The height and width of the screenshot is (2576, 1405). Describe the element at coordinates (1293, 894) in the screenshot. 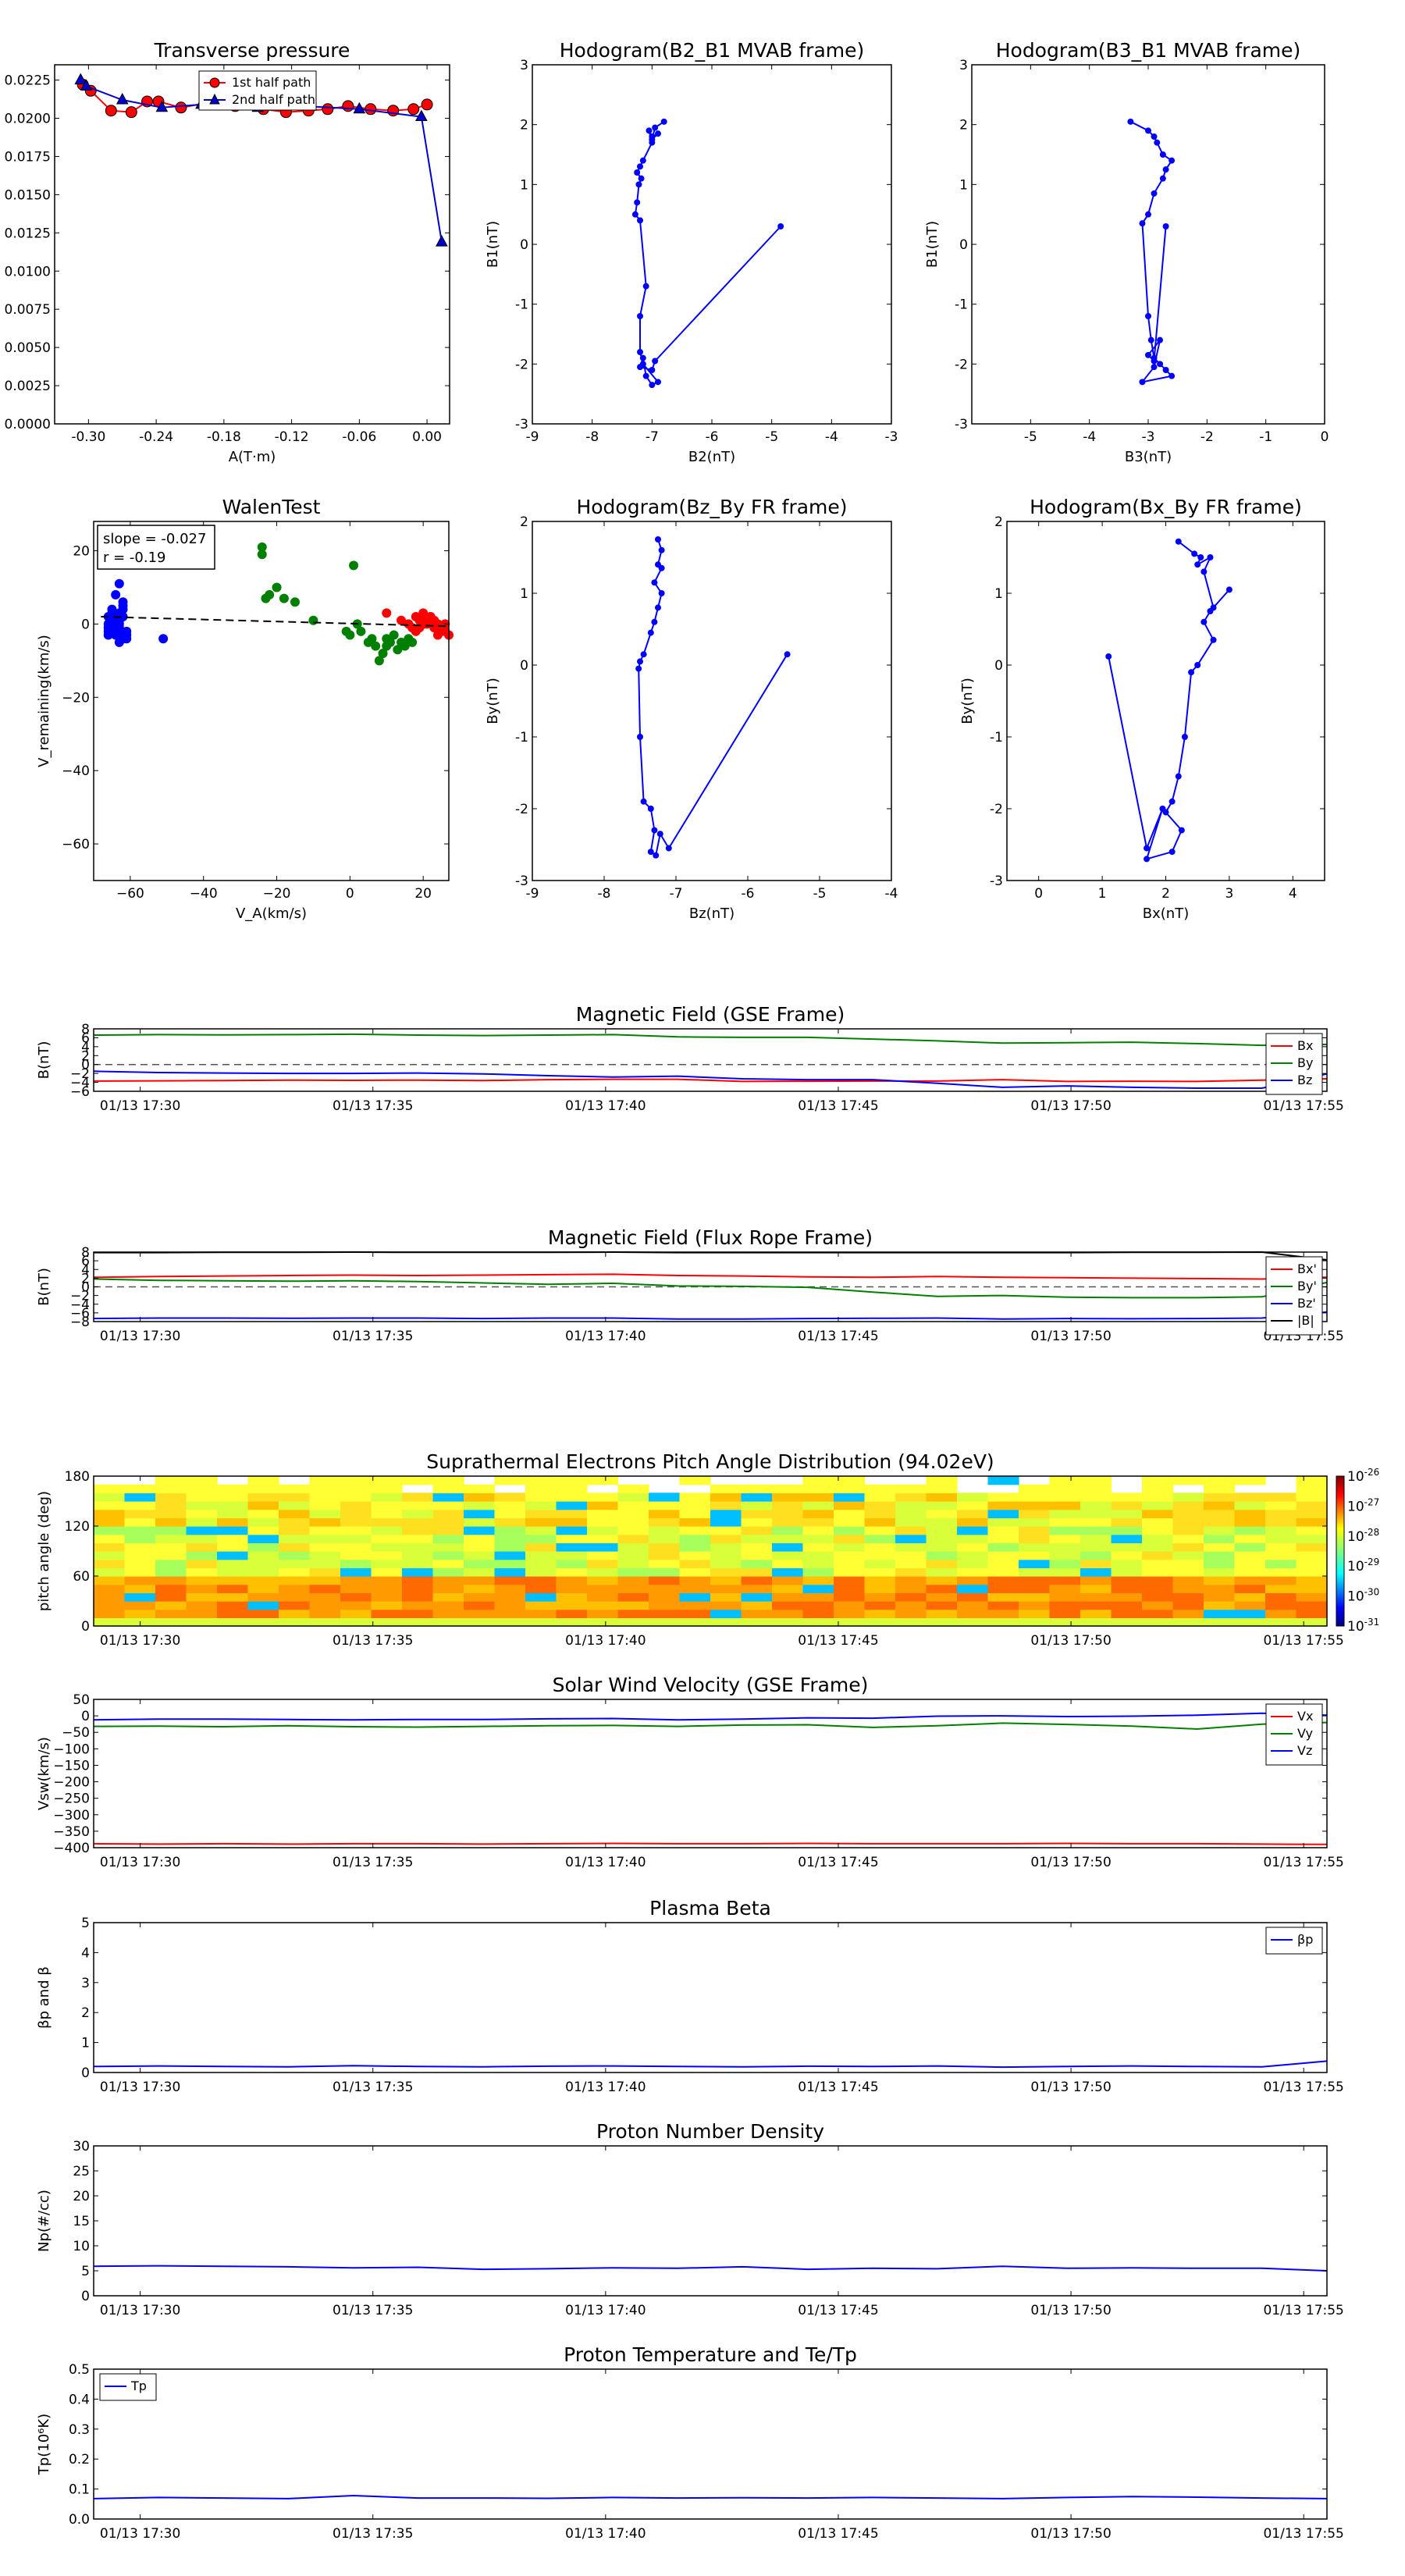

I see `x-tick-label: 4` at that location.